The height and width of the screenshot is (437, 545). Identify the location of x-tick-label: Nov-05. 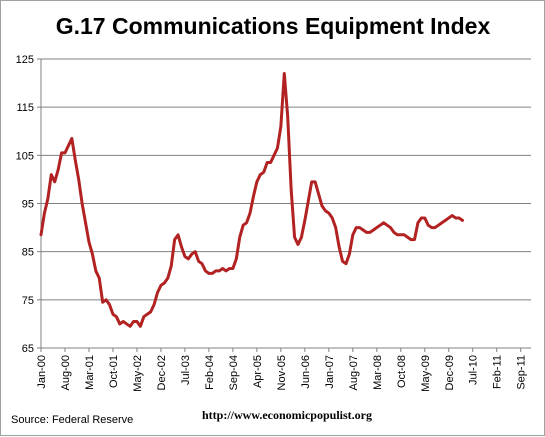
(282, 372).